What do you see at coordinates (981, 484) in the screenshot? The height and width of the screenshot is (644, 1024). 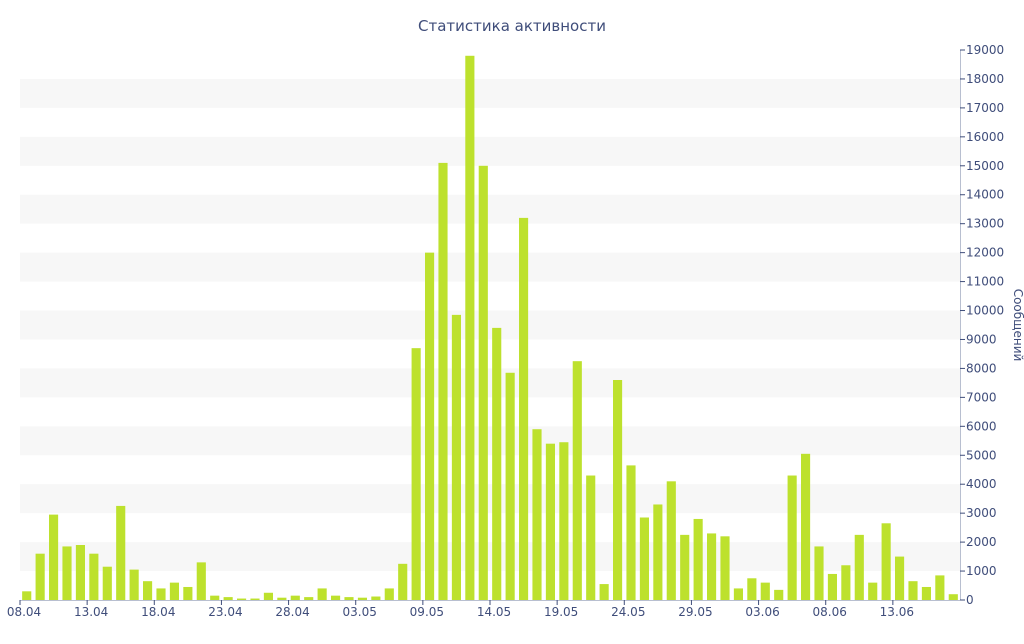 I see `y-tick-label: 4000` at bounding box center [981, 484].